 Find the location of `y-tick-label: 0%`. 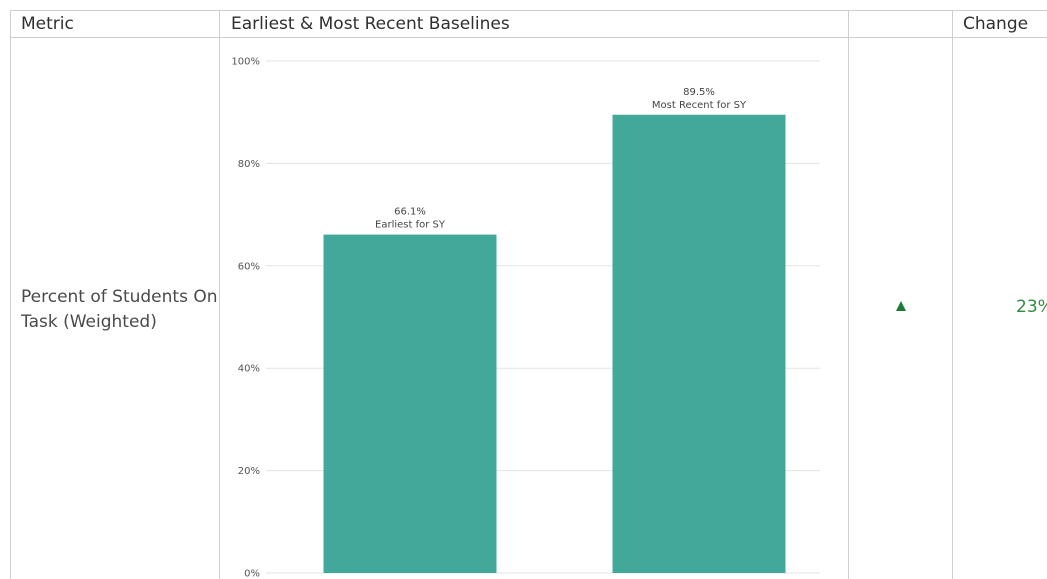

y-tick-label: 0% is located at coordinates (252, 574).